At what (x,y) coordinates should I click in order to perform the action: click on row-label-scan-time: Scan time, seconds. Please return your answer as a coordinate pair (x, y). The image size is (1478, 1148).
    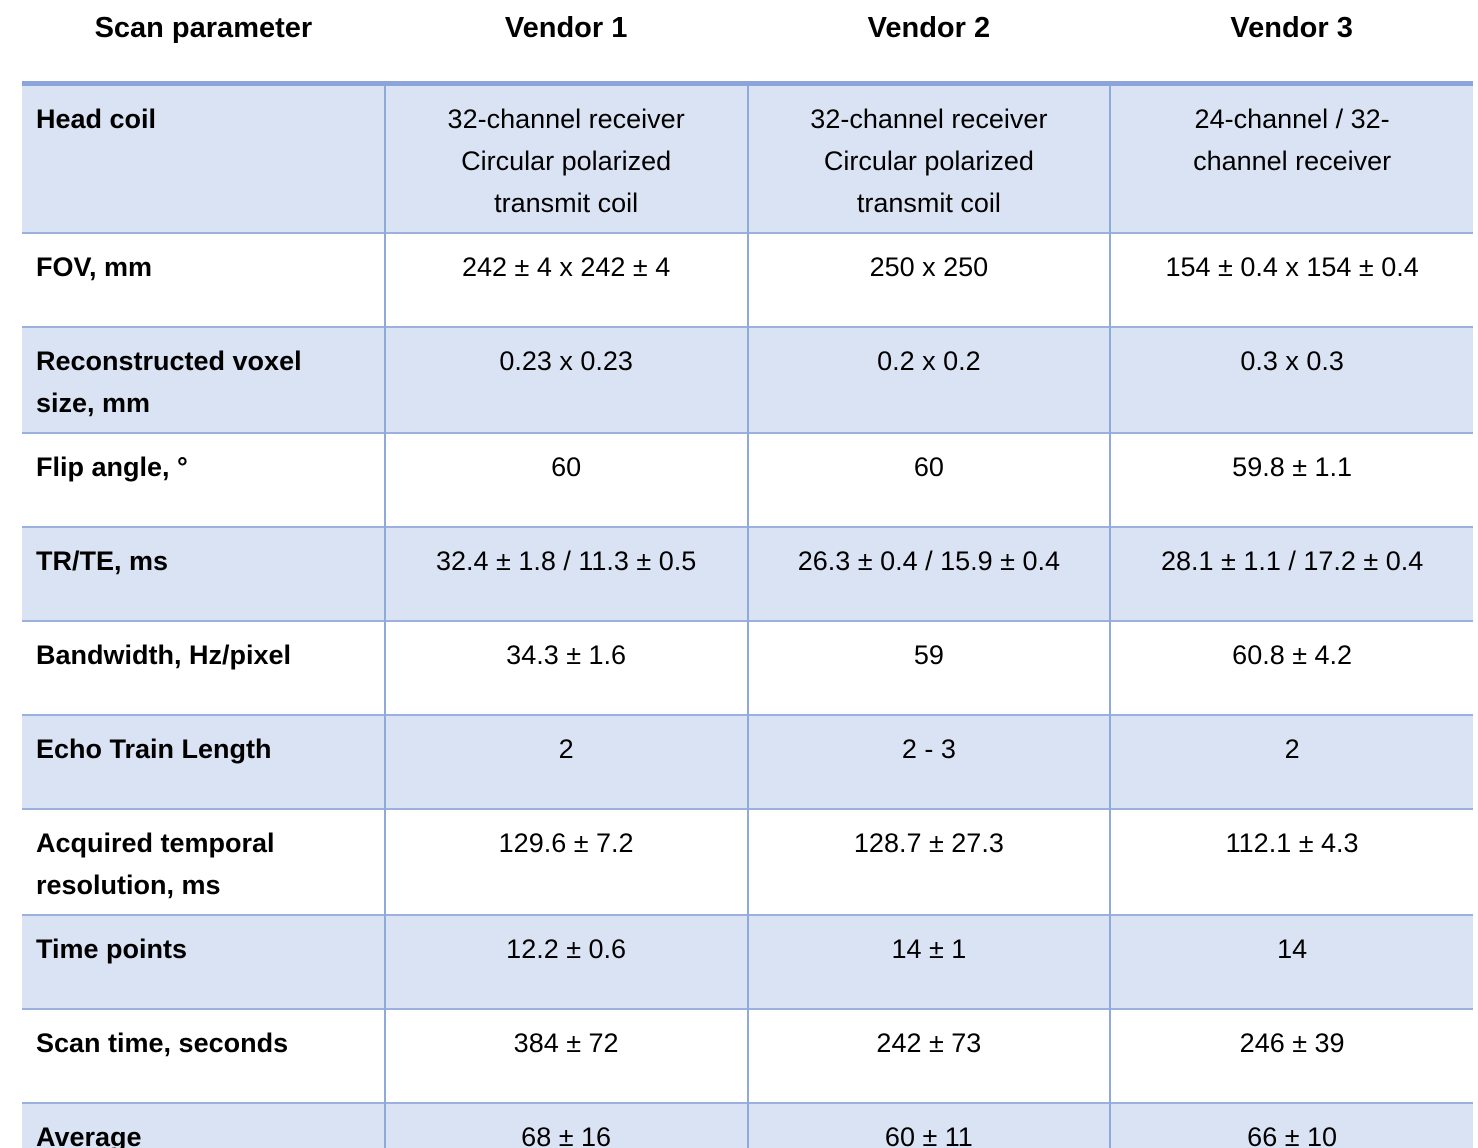
    Looking at the image, I should click on (162, 1043).